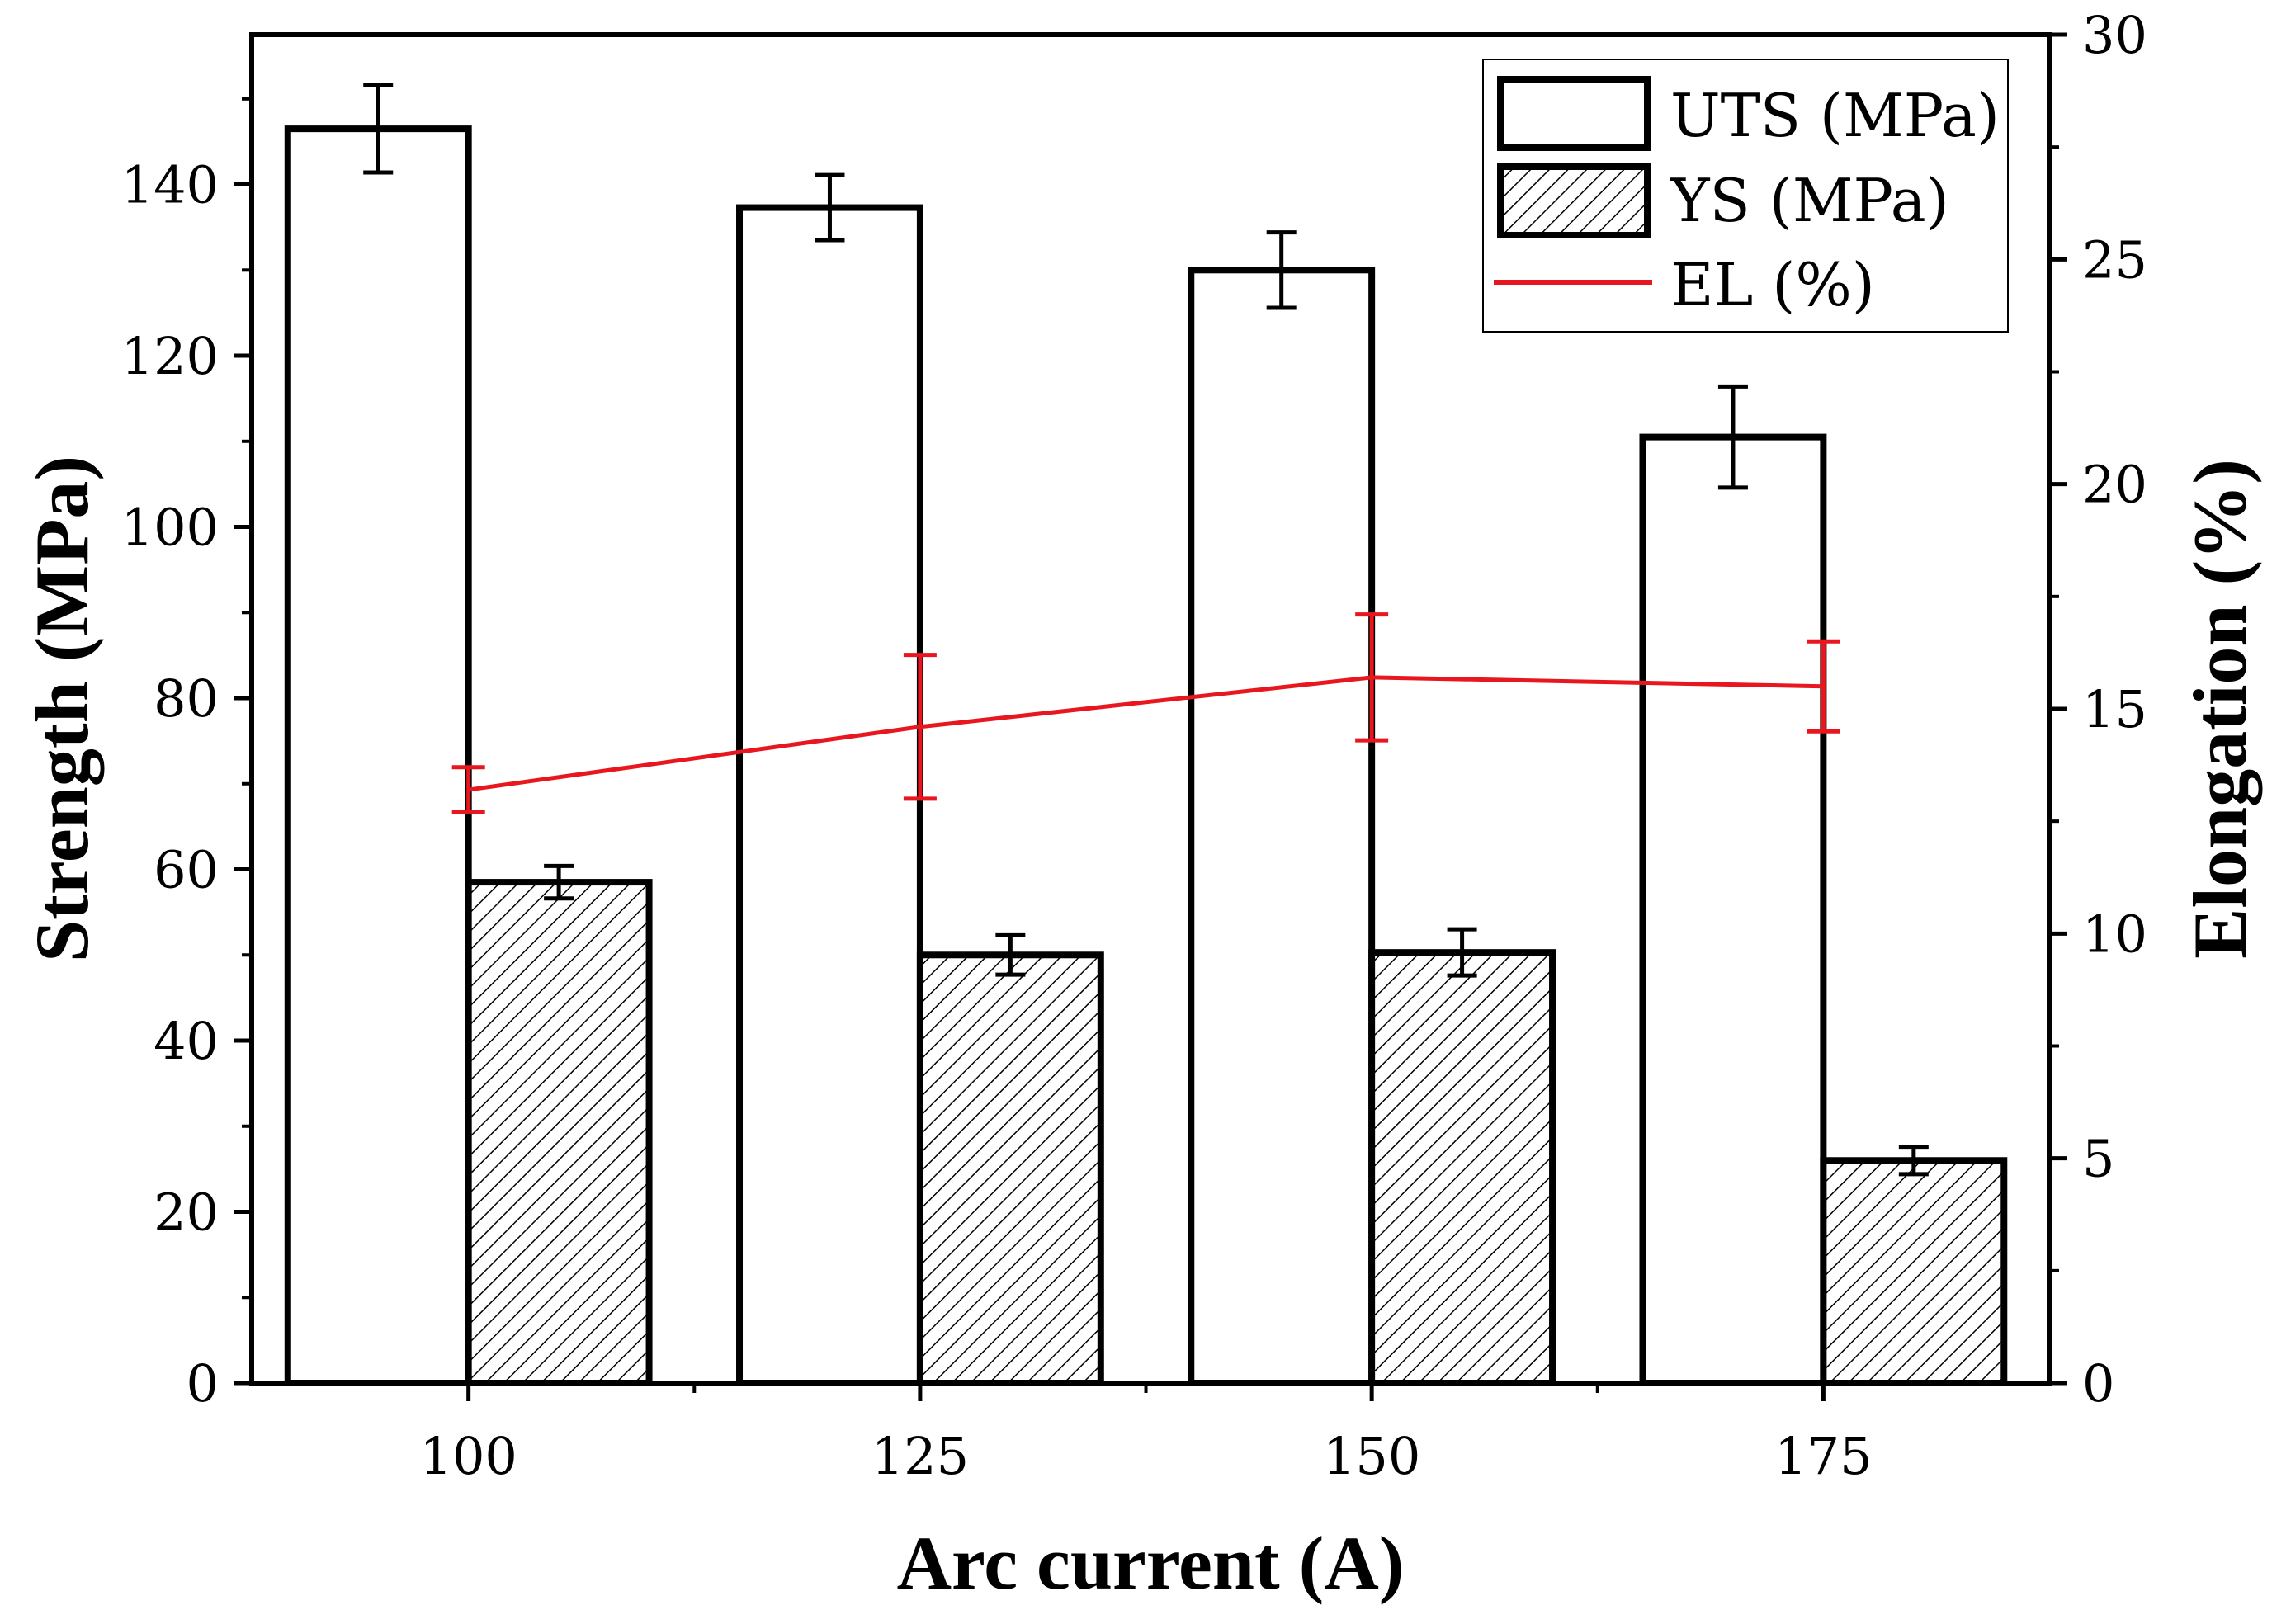 This screenshot has height=1624, width=2272. What do you see at coordinates (1835, 116) in the screenshot?
I see `legend-label-uts: UTS (MPa)` at bounding box center [1835, 116].